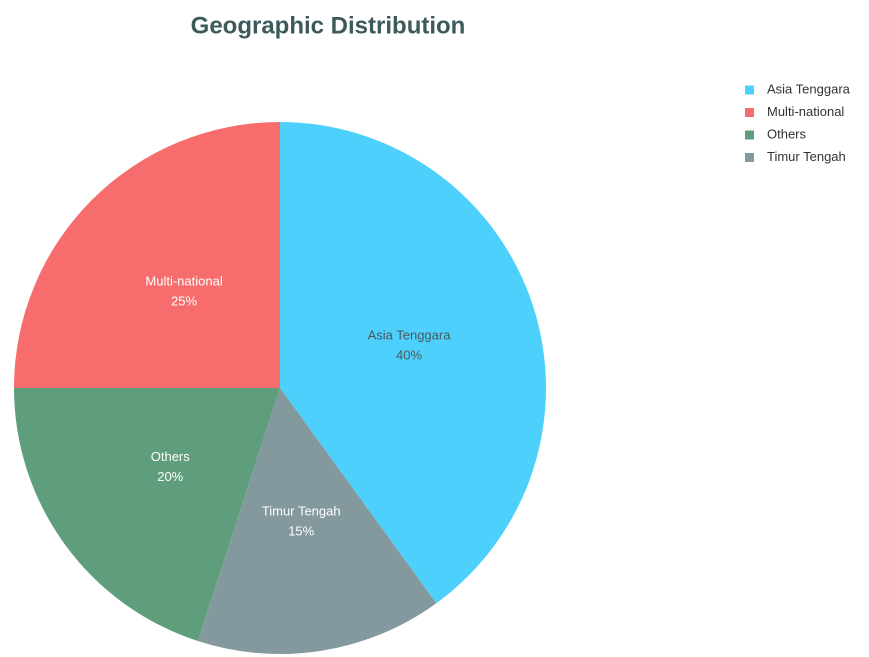 Image resolution: width=869 pixels, height=657 pixels. I want to click on slice-value-label: 25%, so click(184, 301).